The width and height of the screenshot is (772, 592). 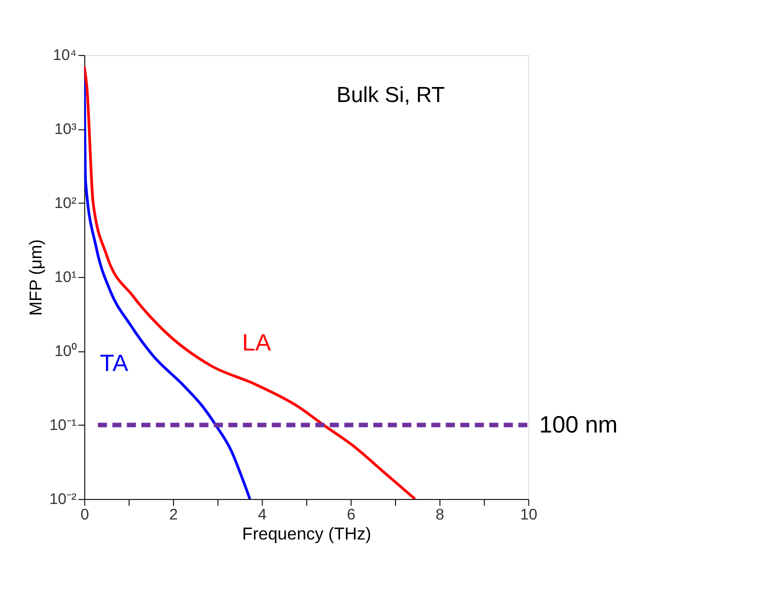 I want to click on x-tick-label: 6, so click(x=351, y=515).